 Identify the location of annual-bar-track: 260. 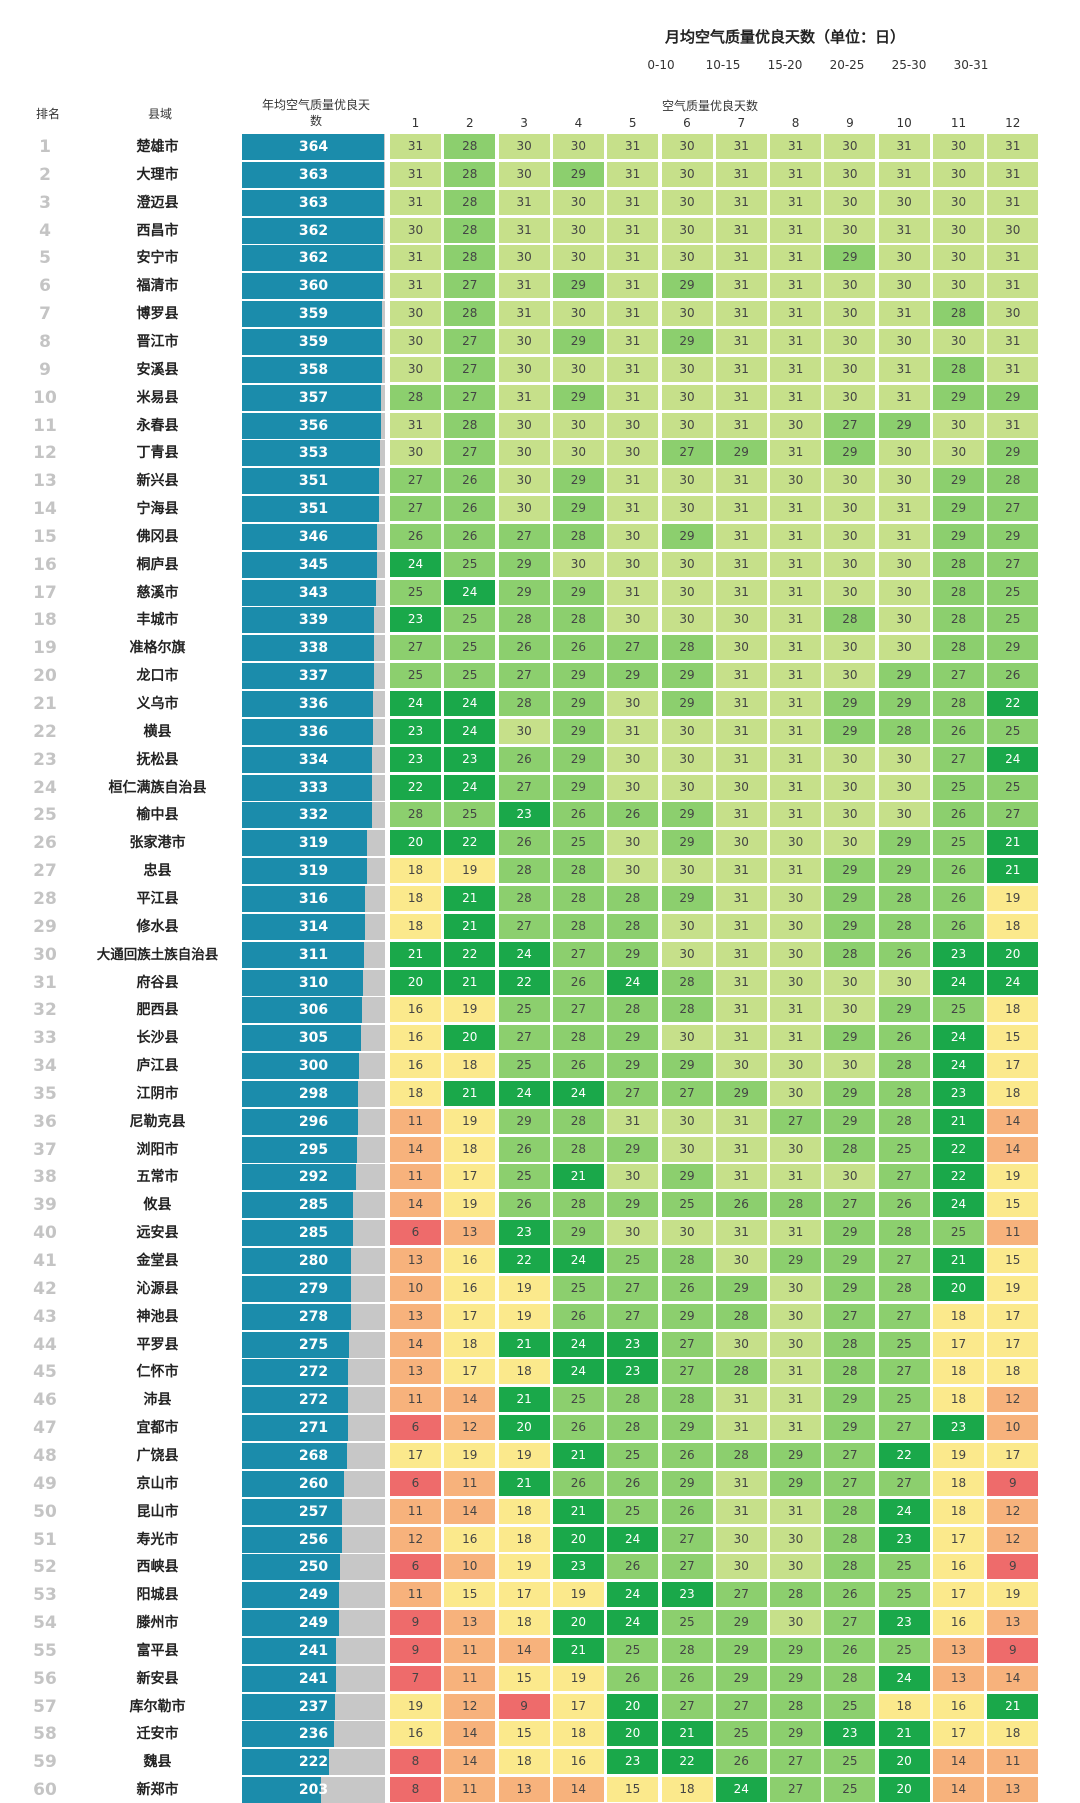
(313, 1483).